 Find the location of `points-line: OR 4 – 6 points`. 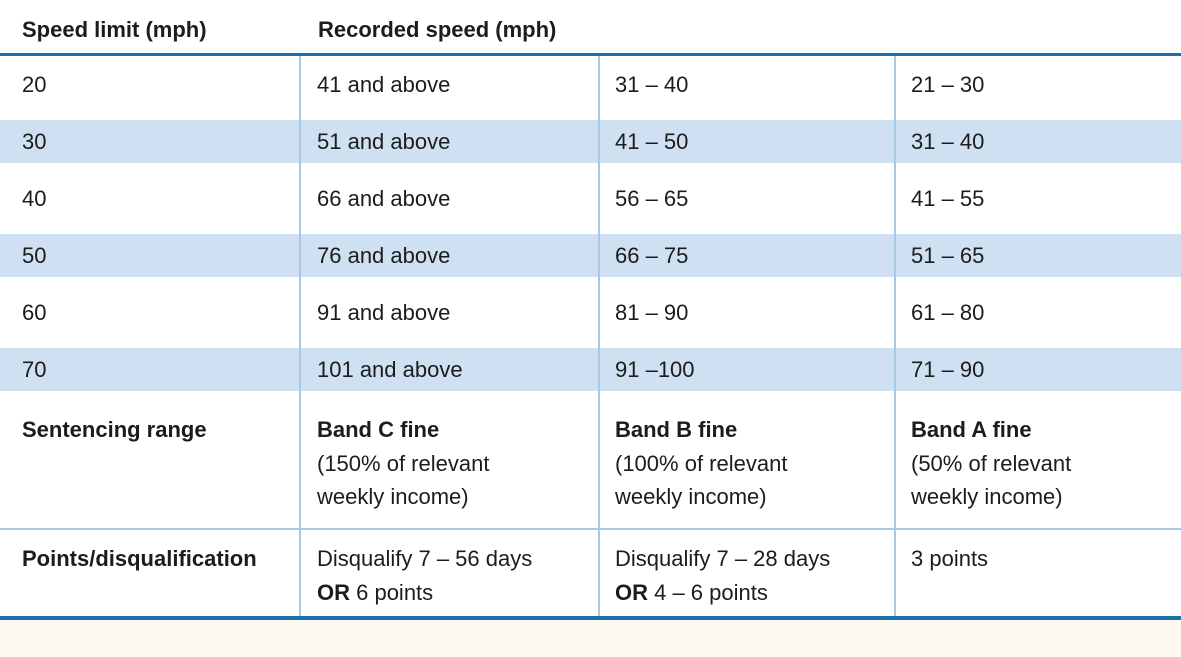

points-line: OR 4 – 6 points is located at coordinates (754, 593).